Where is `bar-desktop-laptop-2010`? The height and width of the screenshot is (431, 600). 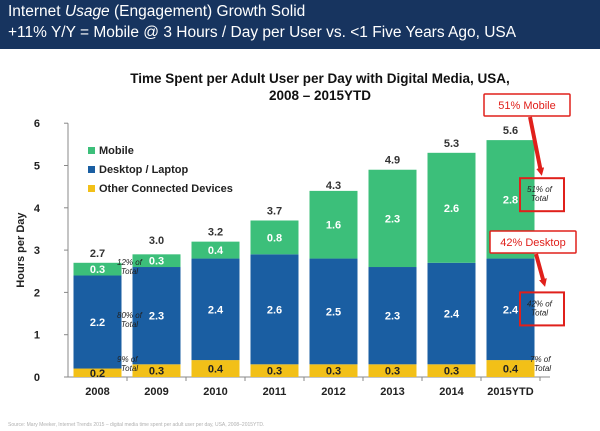 bar-desktop-laptop-2010 is located at coordinates (215, 309).